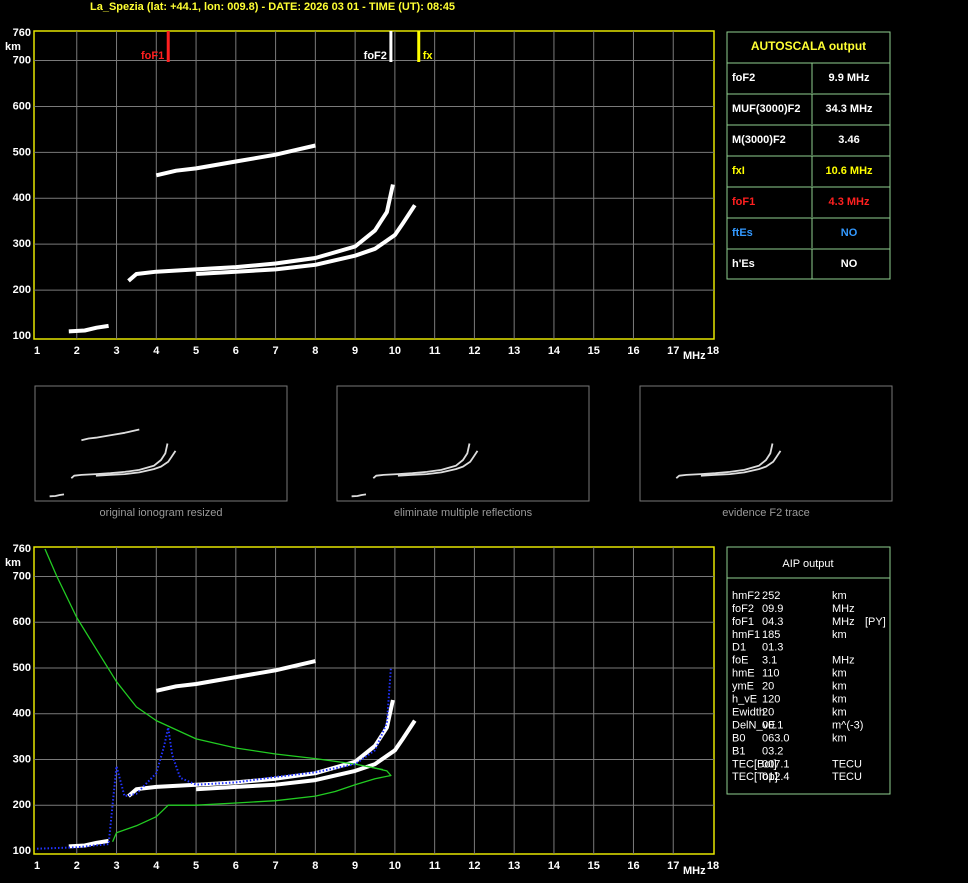 The image size is (968, 883). I want to click on autoscala-label: ftEs, so click(742, 233).